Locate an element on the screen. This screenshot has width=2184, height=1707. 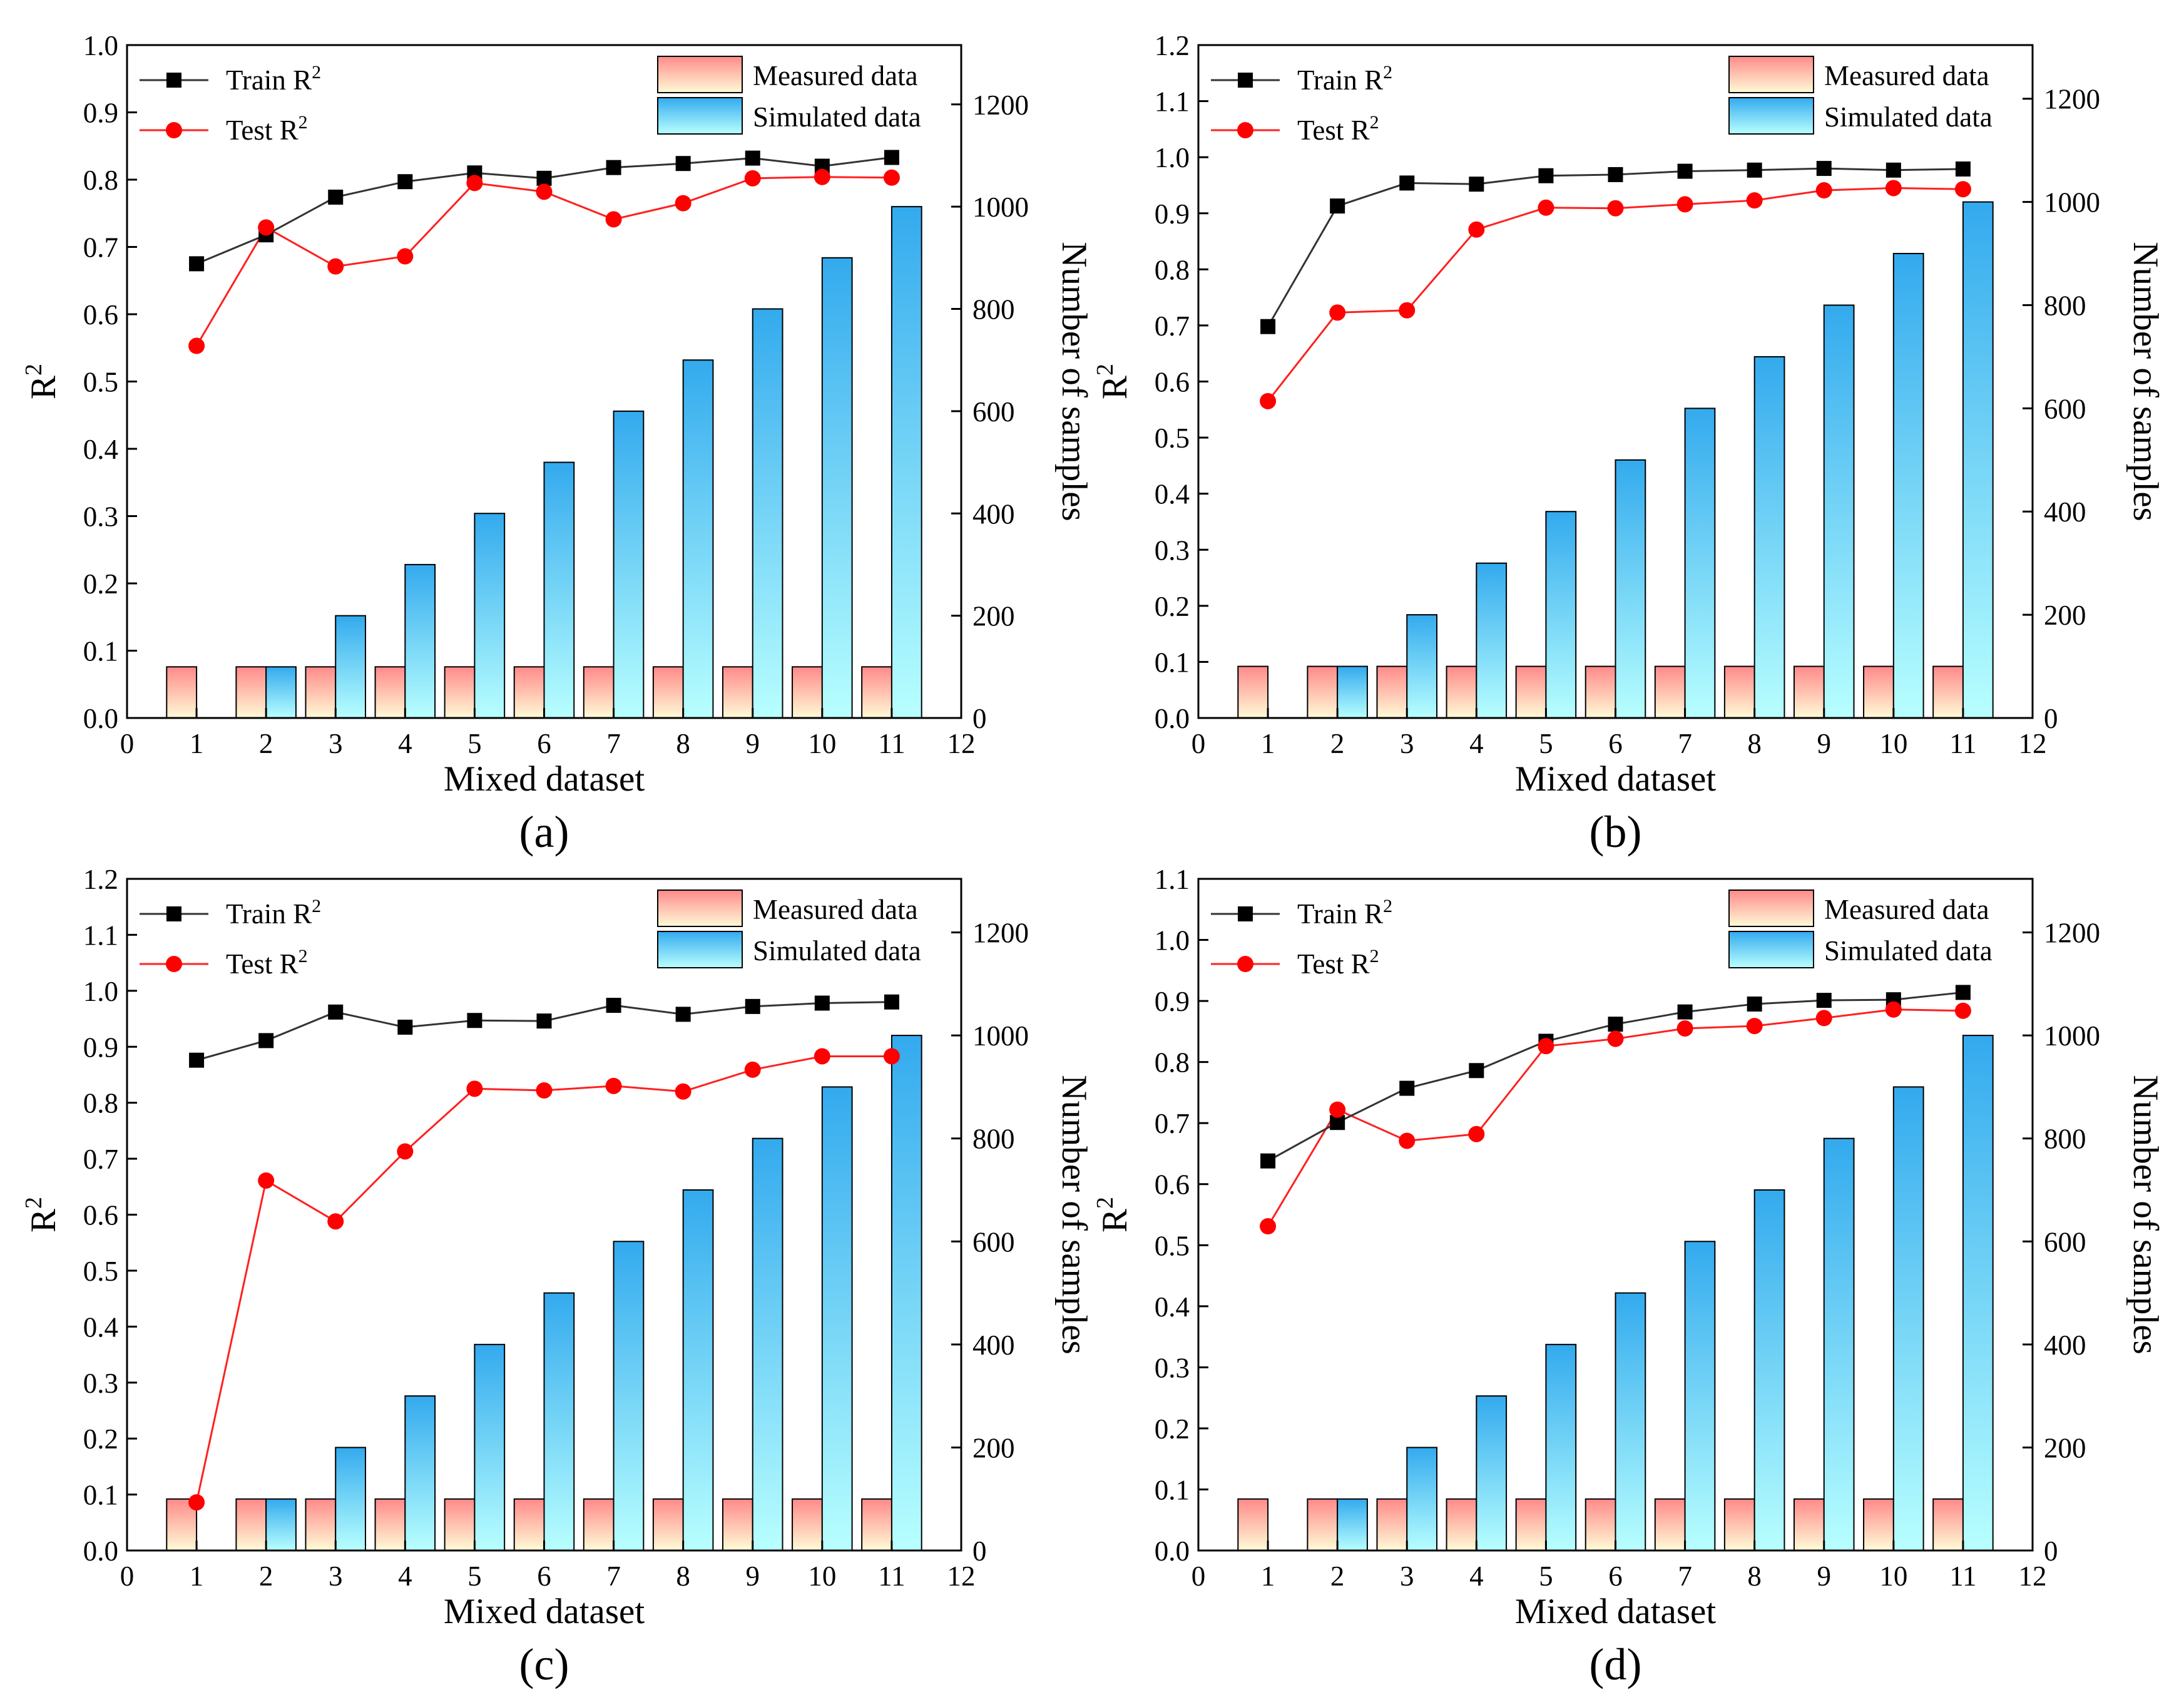
y-tick-label: 1.0 is located at coordinates (101, 45).